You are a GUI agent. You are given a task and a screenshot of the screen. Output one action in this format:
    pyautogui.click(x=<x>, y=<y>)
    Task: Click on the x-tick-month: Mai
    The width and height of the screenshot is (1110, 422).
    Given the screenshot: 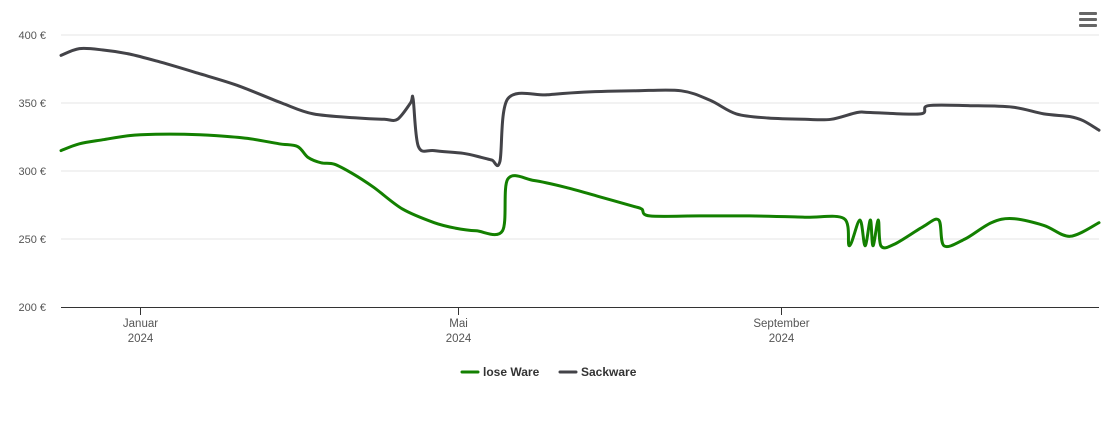 What is the action you would take?
    pyautogui.click(x=458, y=324)
    